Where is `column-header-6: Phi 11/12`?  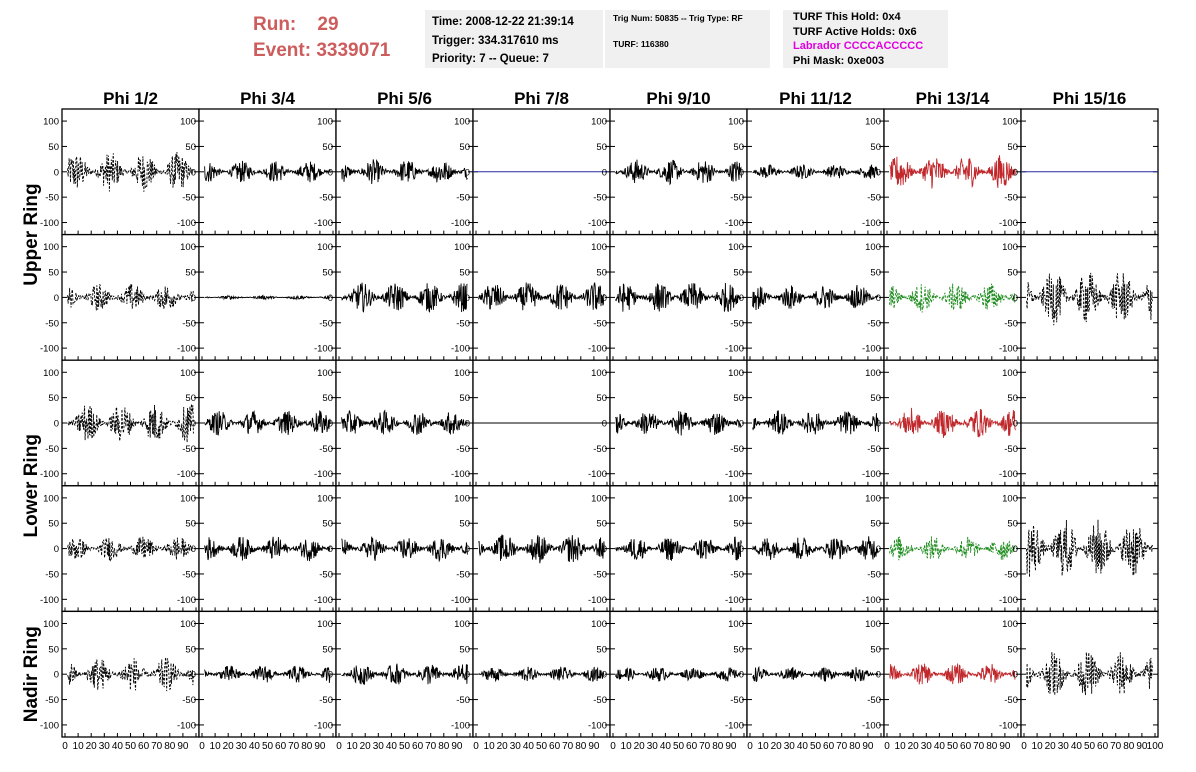
column-header-6: Phi 11/12 is located at coordinates (815, 98).